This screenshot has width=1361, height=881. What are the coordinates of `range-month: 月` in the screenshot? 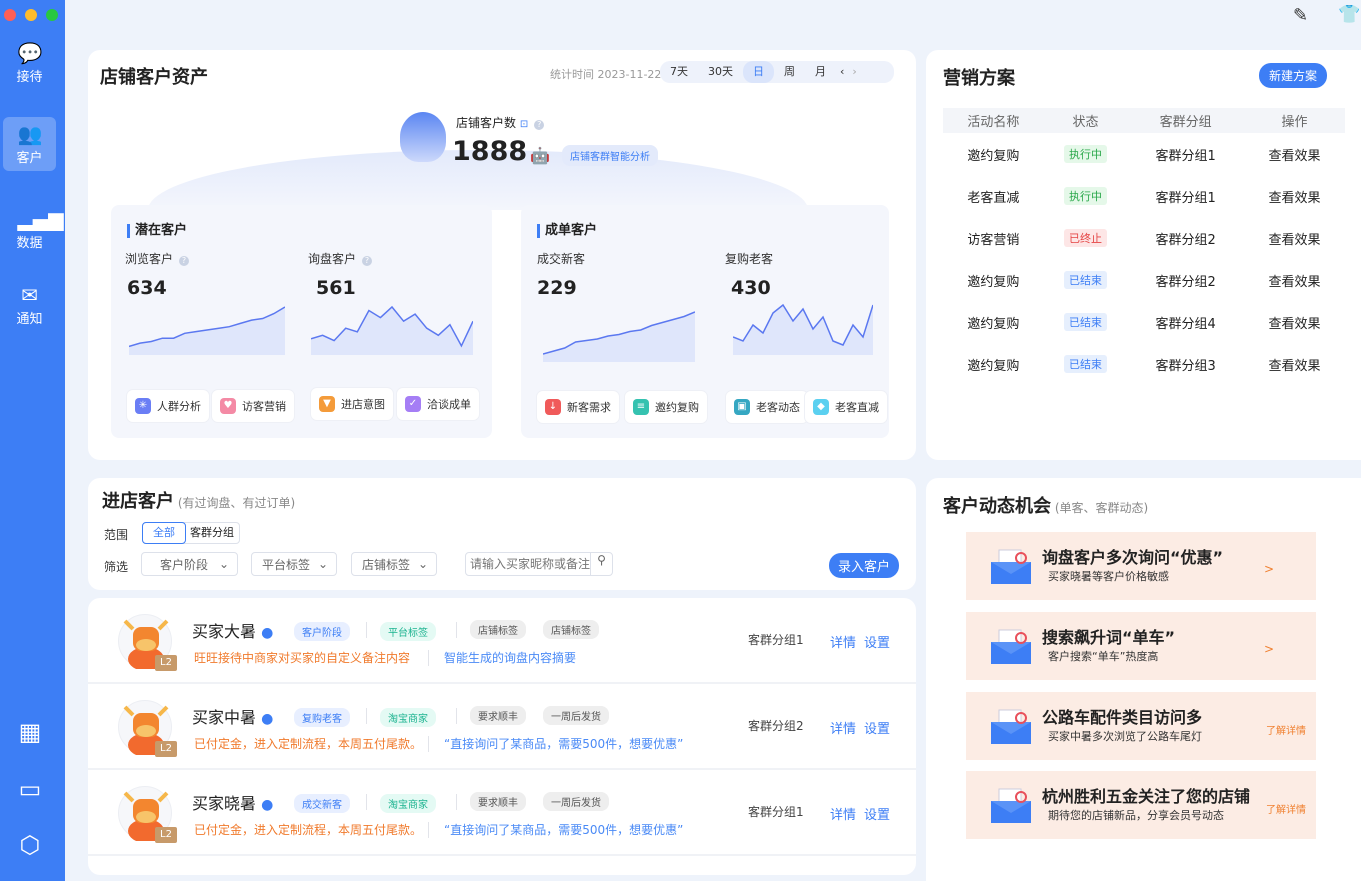 It's located at (820, 71).